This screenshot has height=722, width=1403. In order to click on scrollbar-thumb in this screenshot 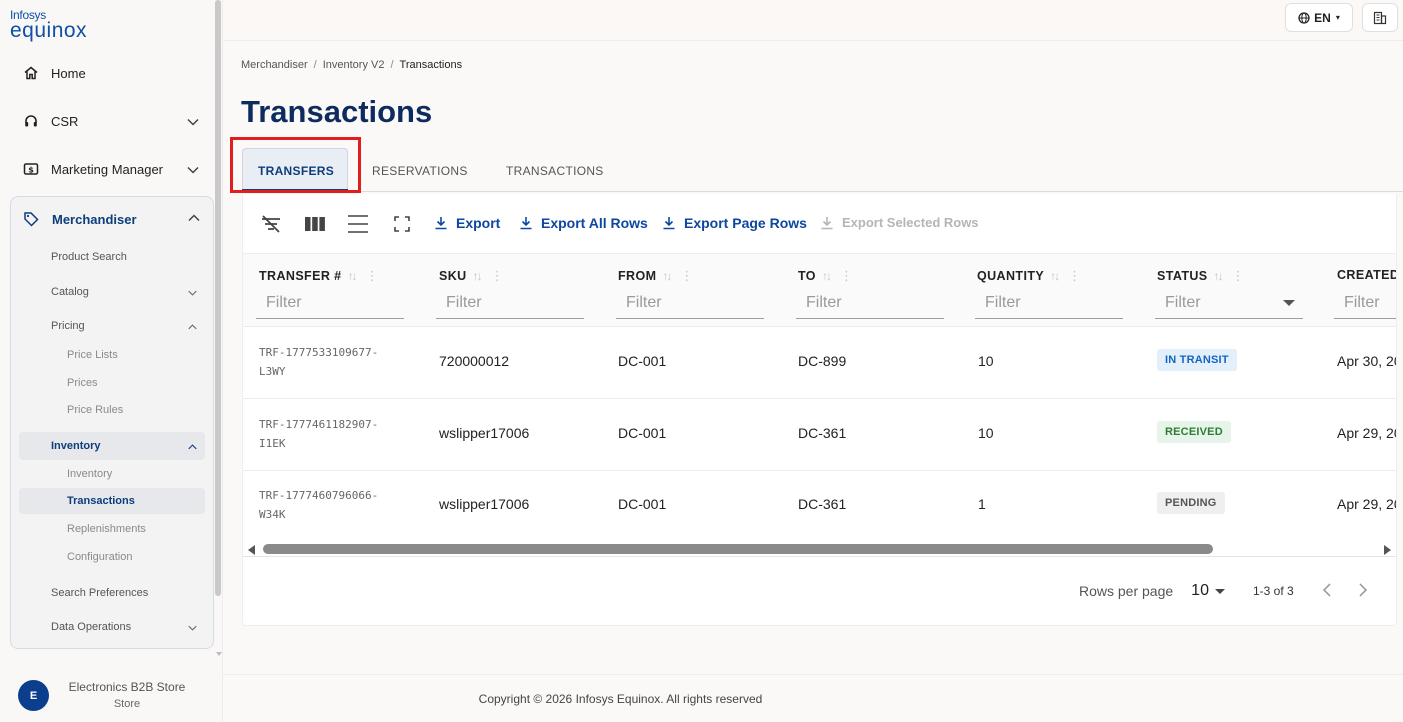, I will do `click(738, 549)`.